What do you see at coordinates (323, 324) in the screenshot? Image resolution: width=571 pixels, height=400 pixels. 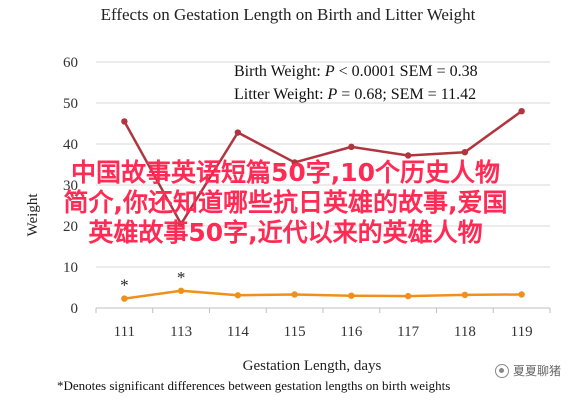 I see `x-tick-labels: 111 113 114 115 116 117 118 119` at bounding box center [323, 324].